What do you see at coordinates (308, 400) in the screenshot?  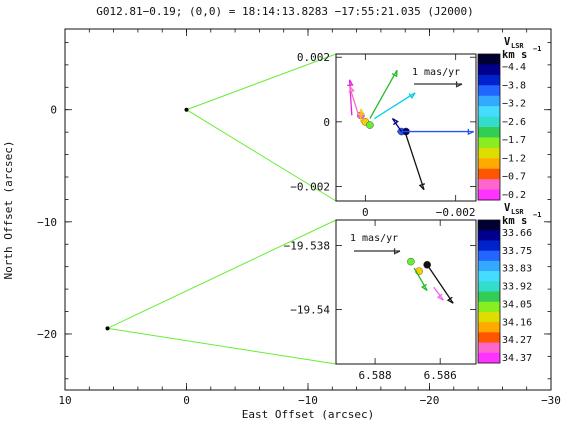 I see `x-tick-label: −10` at bounding box center [308, 400].